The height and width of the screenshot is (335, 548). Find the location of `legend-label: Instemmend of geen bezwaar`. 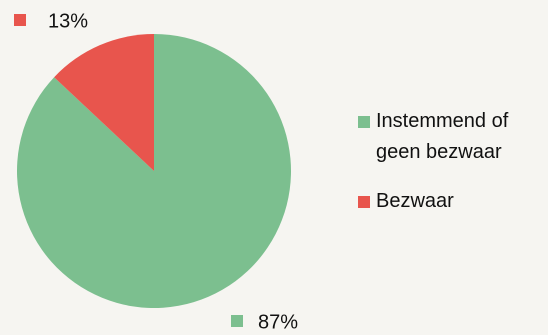

legend-label: Instemmend of geen bezwaar is located at coordinates (442, 136).